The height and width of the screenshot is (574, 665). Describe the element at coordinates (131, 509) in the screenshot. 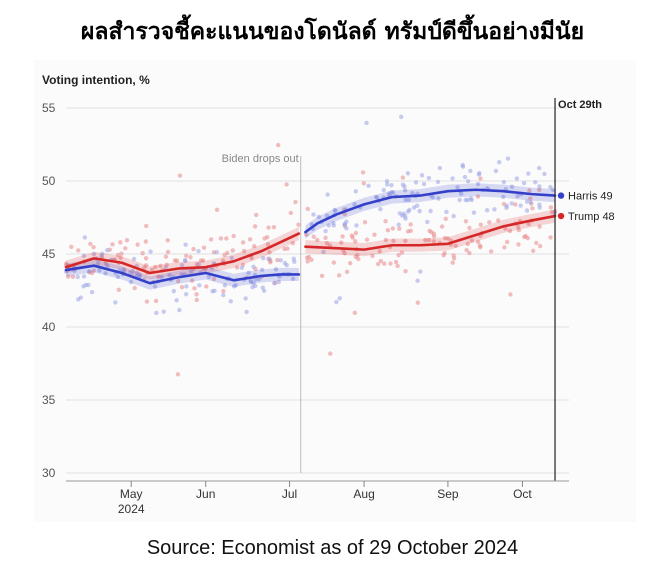

I see `x-tick-sublabel: 2024` at that location.